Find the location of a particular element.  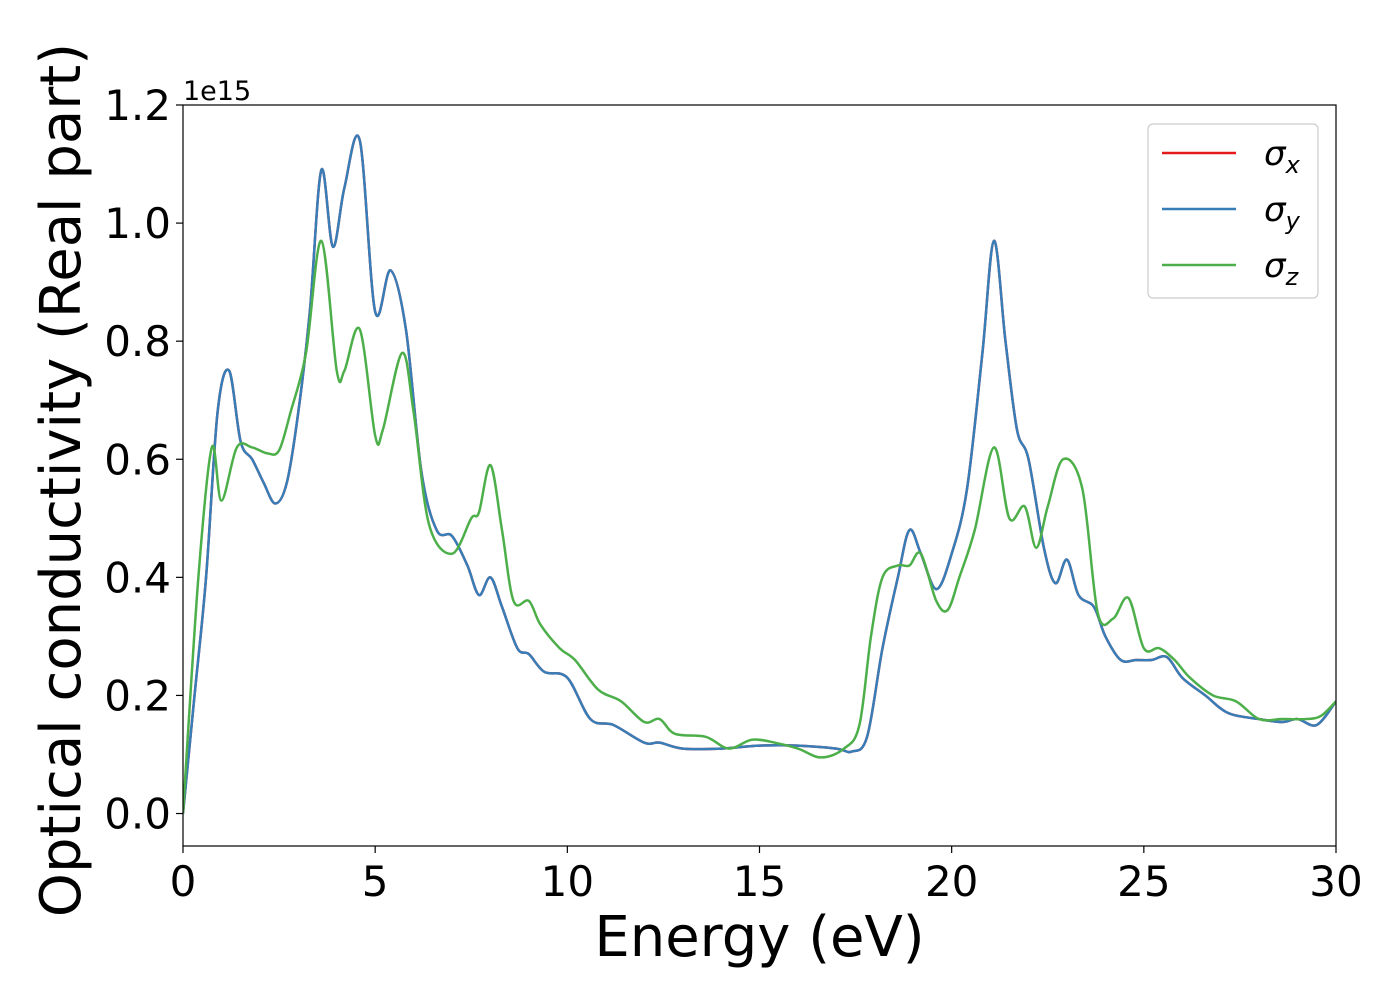

y-tick-label: 0.2 is located at coordinates (137, 695).